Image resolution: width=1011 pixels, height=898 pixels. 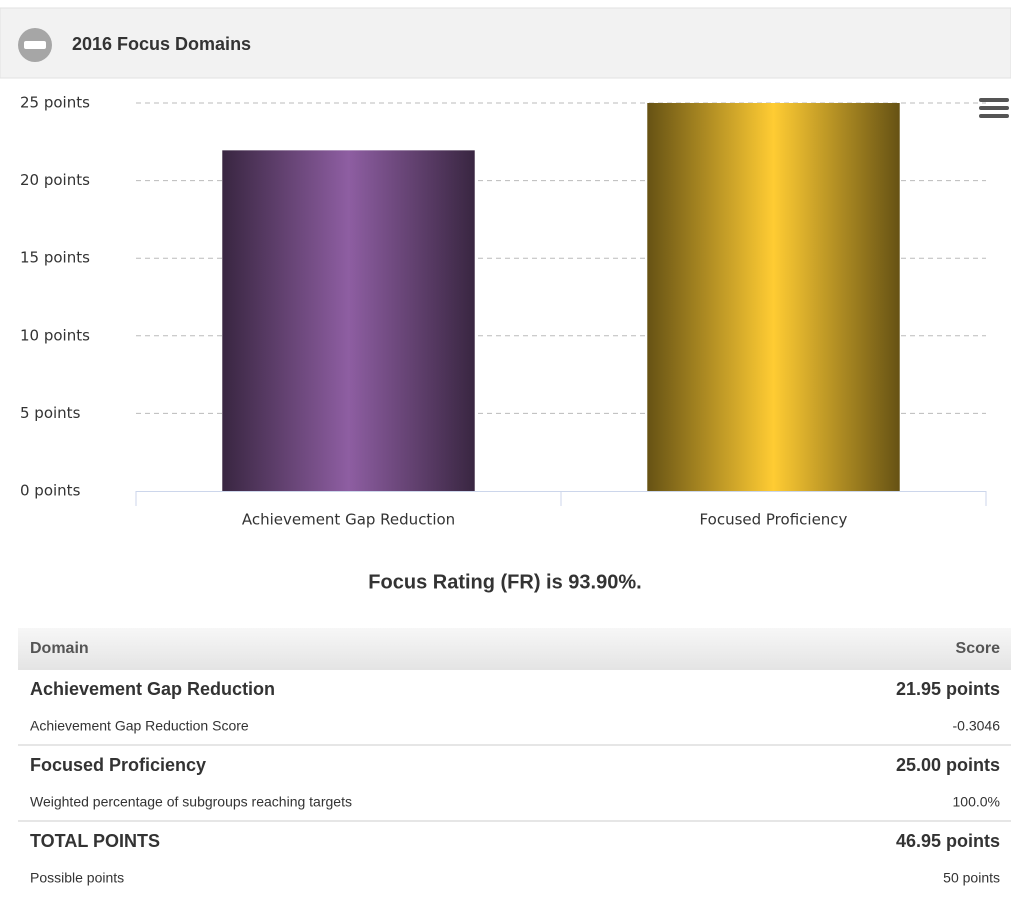 What do you see at coordinates (50, 491) in the screenshot?
I see `y-tick-label: 0 points` at bounding box center [50, 491].